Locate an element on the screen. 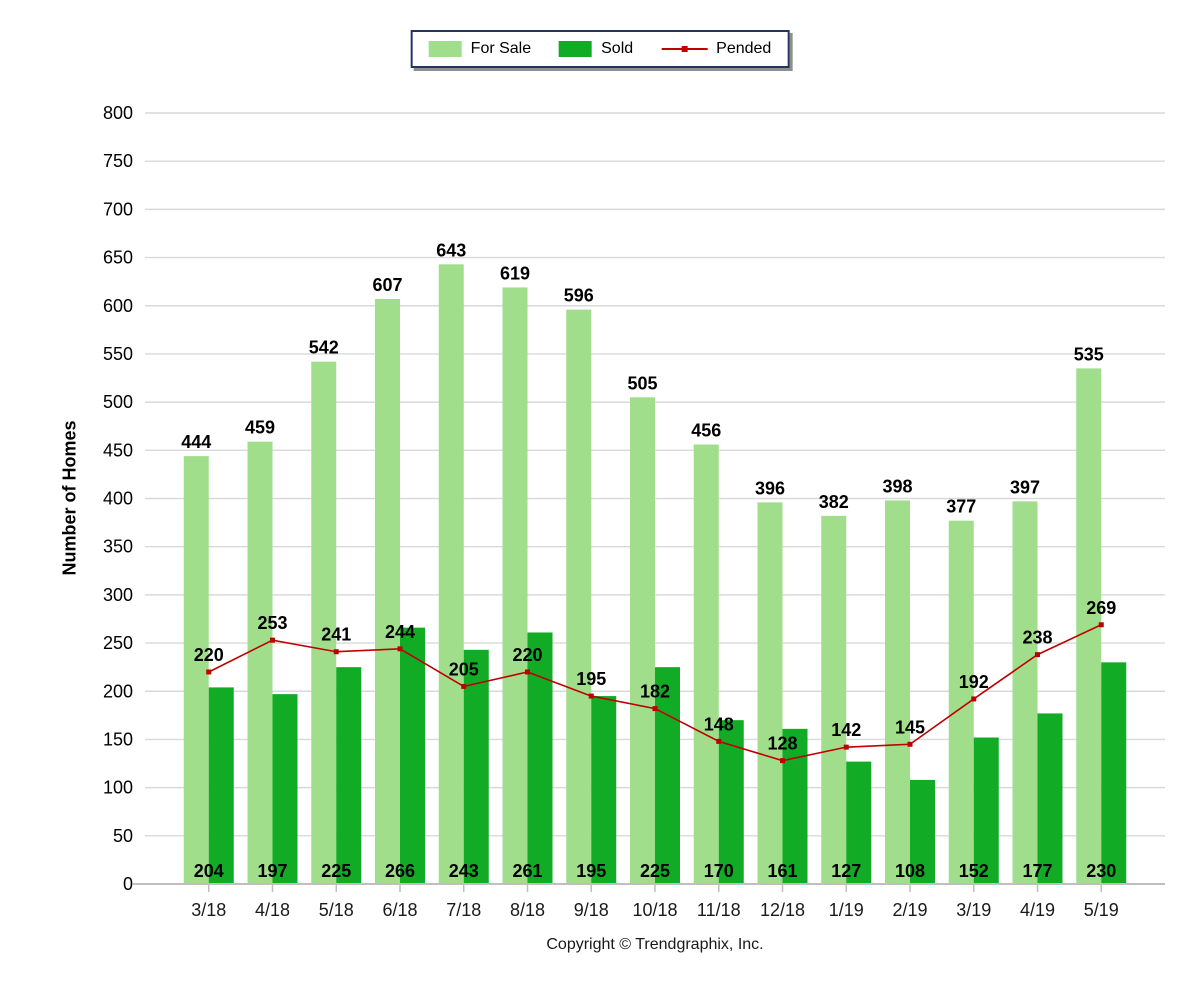 The height and width of the screenshot is (1000, 1200). y-tick-label-50: 50 is located at coordinates (123, 836).